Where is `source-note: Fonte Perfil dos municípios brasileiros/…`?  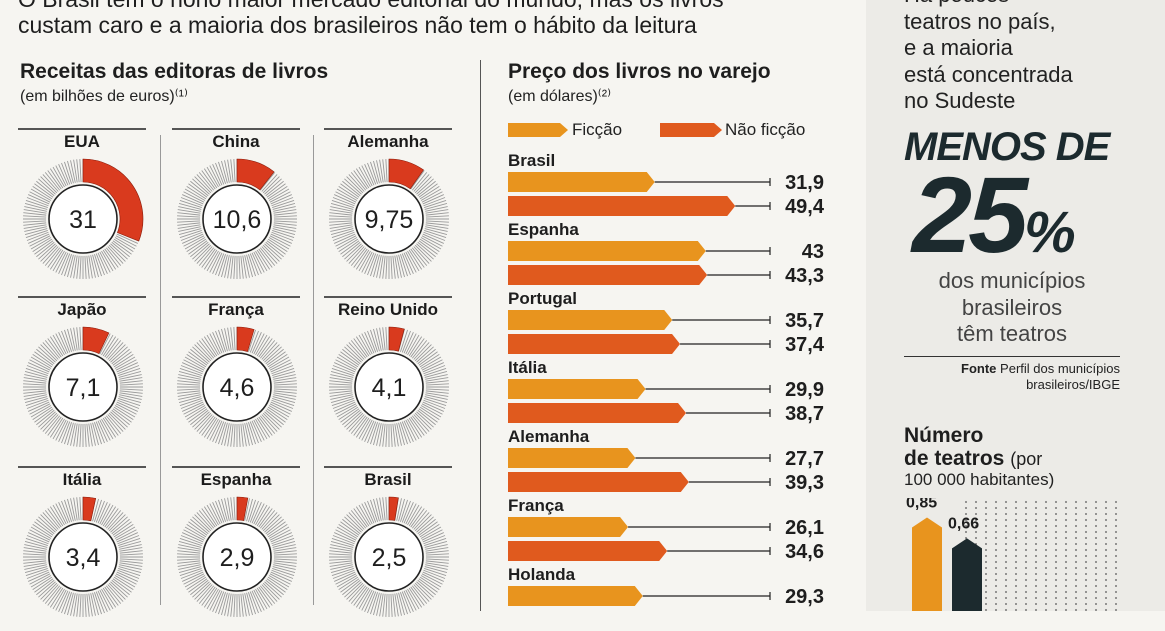
source-note: Fonte Perfil dos municípios brasileiros/… is located at coordinates (1012, 374).